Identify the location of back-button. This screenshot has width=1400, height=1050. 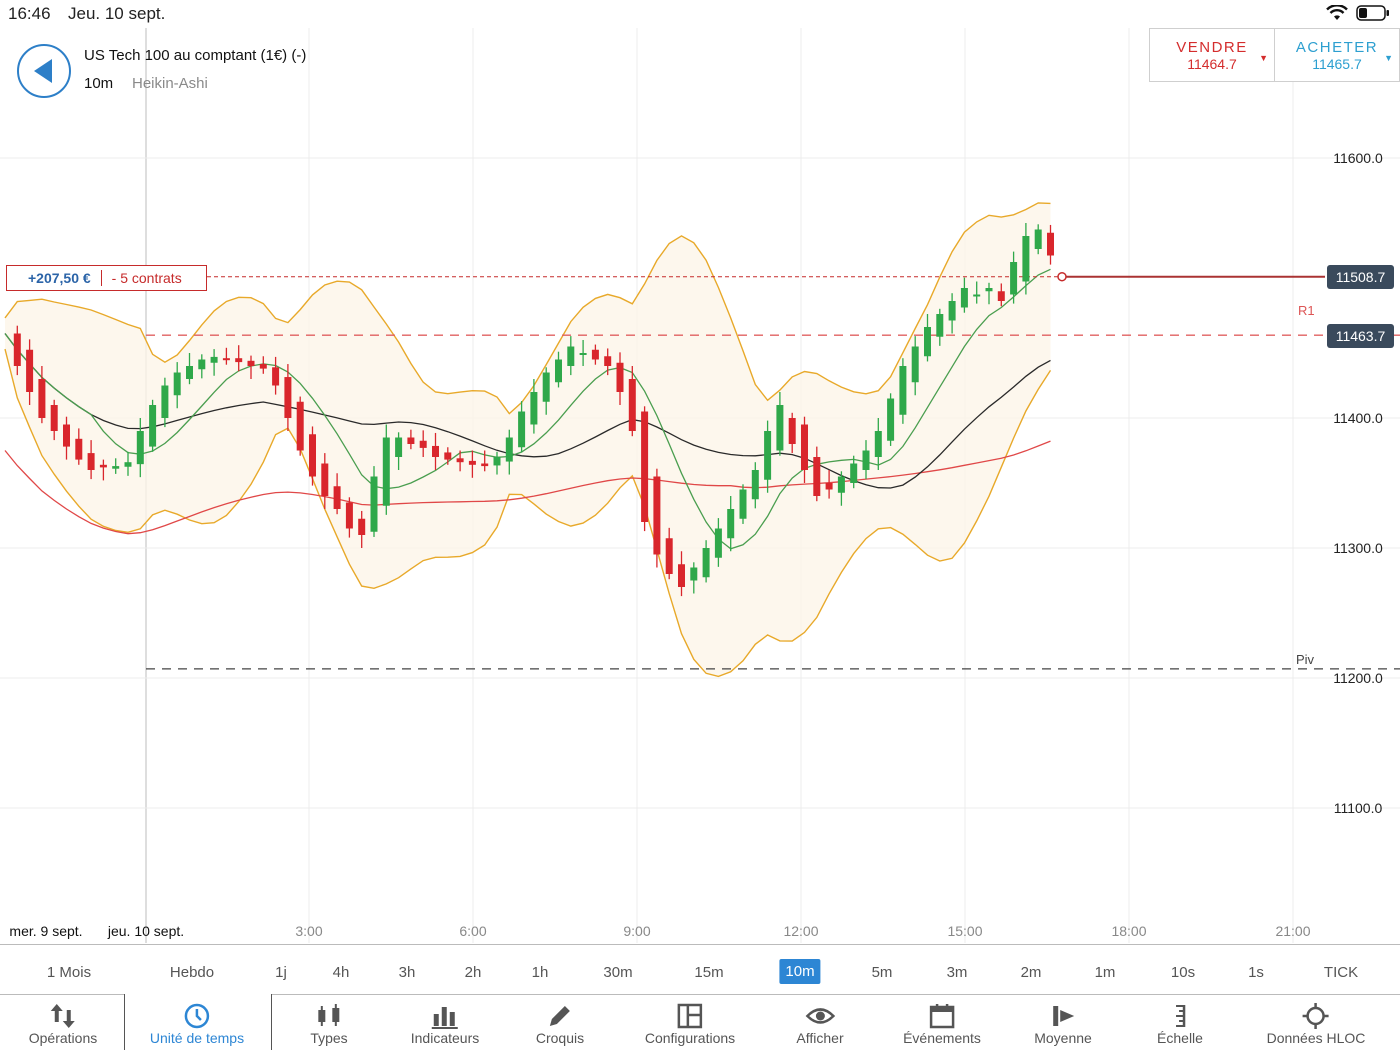
(44, 71).